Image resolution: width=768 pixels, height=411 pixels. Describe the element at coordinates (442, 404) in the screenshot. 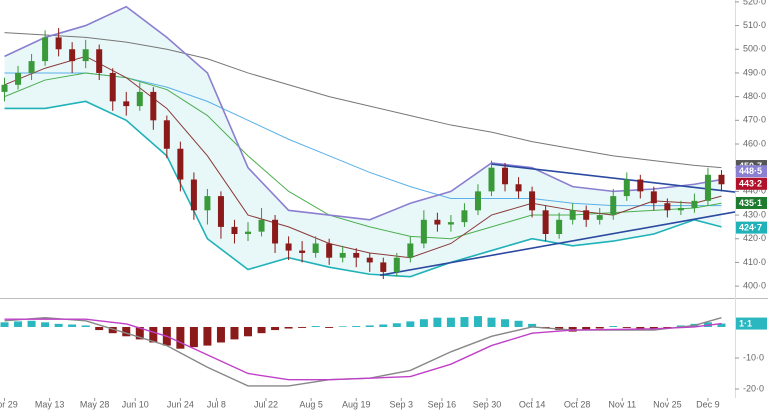

I see `x-tick-label: Sep 16` at that location.